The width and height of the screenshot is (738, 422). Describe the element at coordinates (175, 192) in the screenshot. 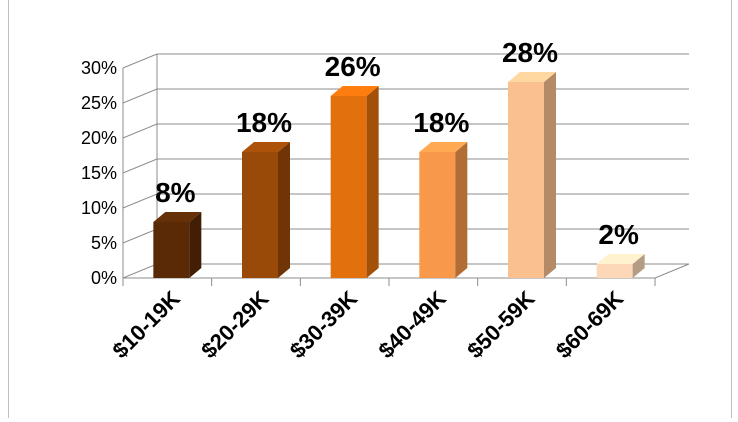

I see `data-label: 8%` at that location.